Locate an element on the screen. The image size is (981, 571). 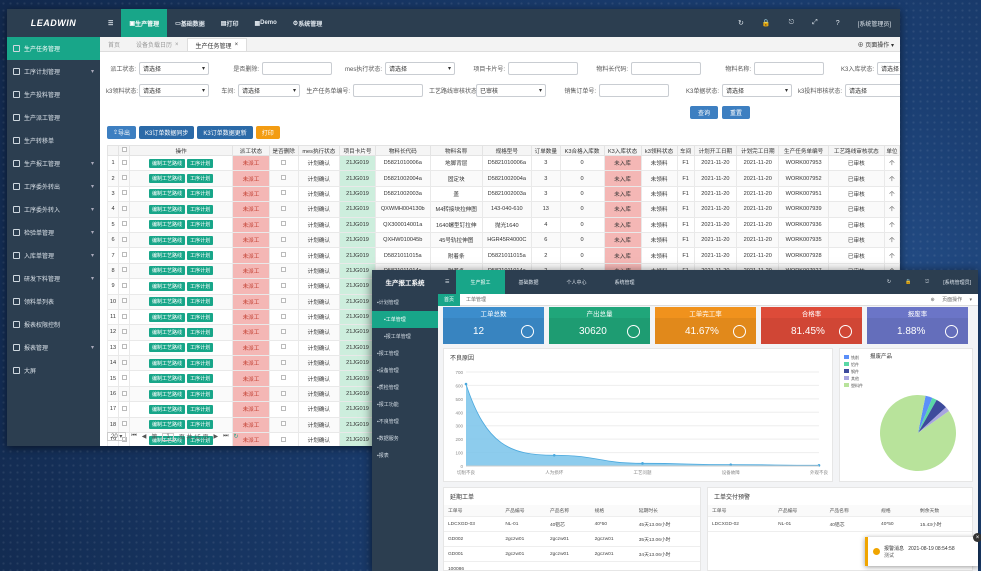
user-menu: [系统管理员] is located at coordinates (874, 24).